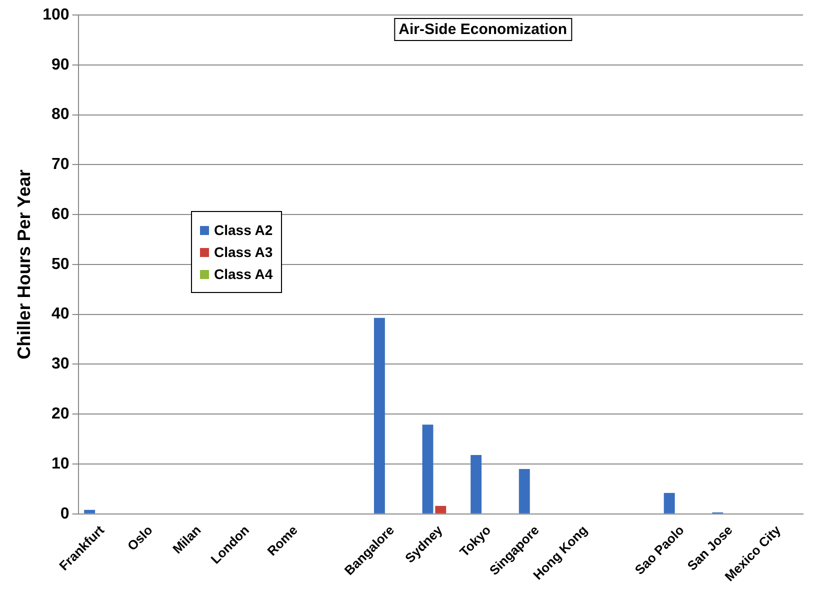  Describe the element at coordinates (61, 214) in the screenshot. I see `y-tick-label: 60` at that location.